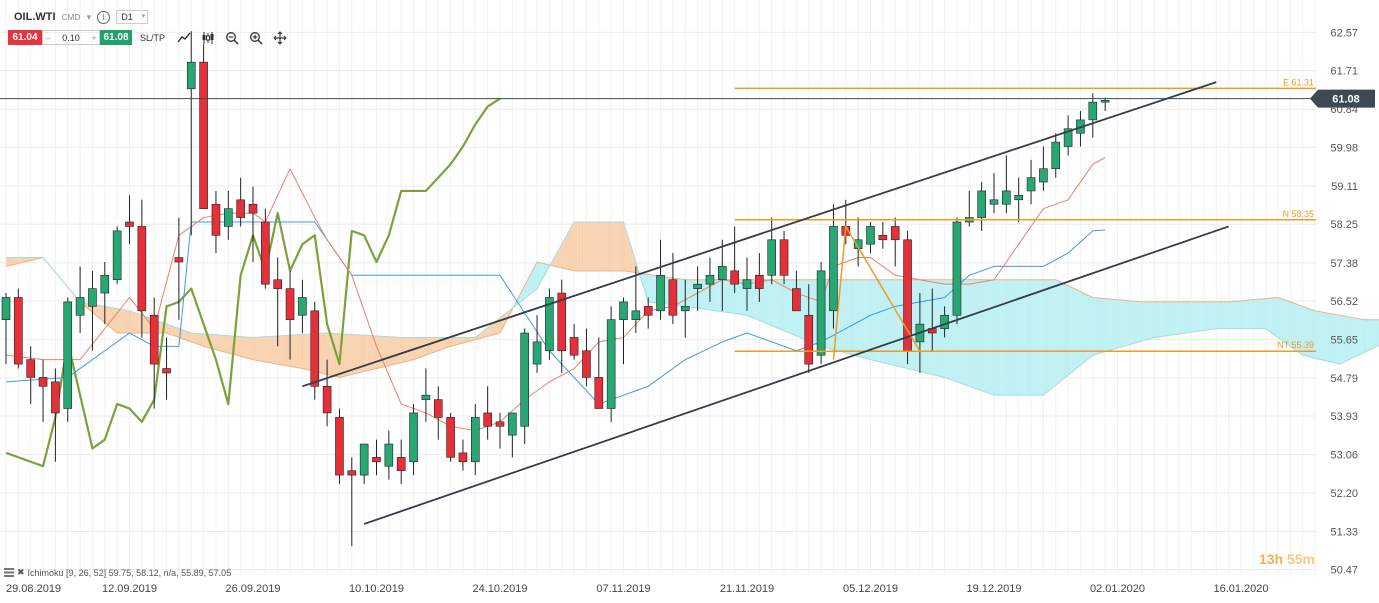 The height and width of the screenshot is (603, 1379). I want to click on increase-volume-button: +, so click(94, 37).